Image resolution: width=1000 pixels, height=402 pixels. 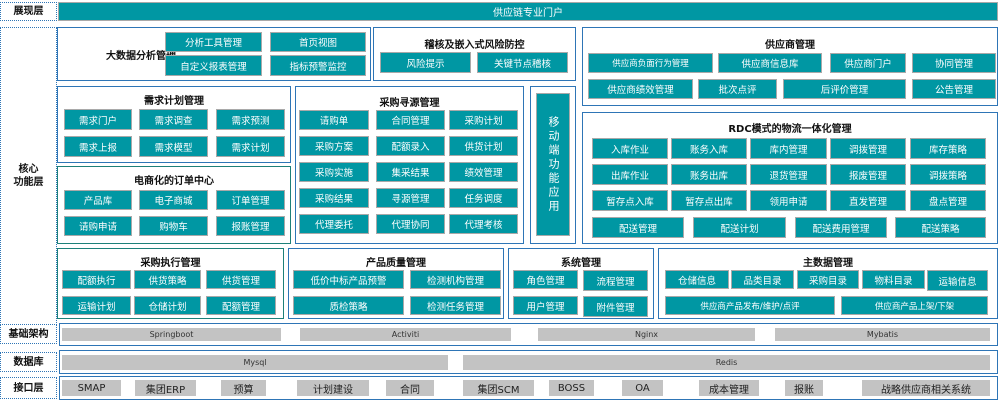 What do you see at coordinates (28, 362) in the screenshot?
I see `layer-label-database: 数据库` at bounding box center [28, 362].